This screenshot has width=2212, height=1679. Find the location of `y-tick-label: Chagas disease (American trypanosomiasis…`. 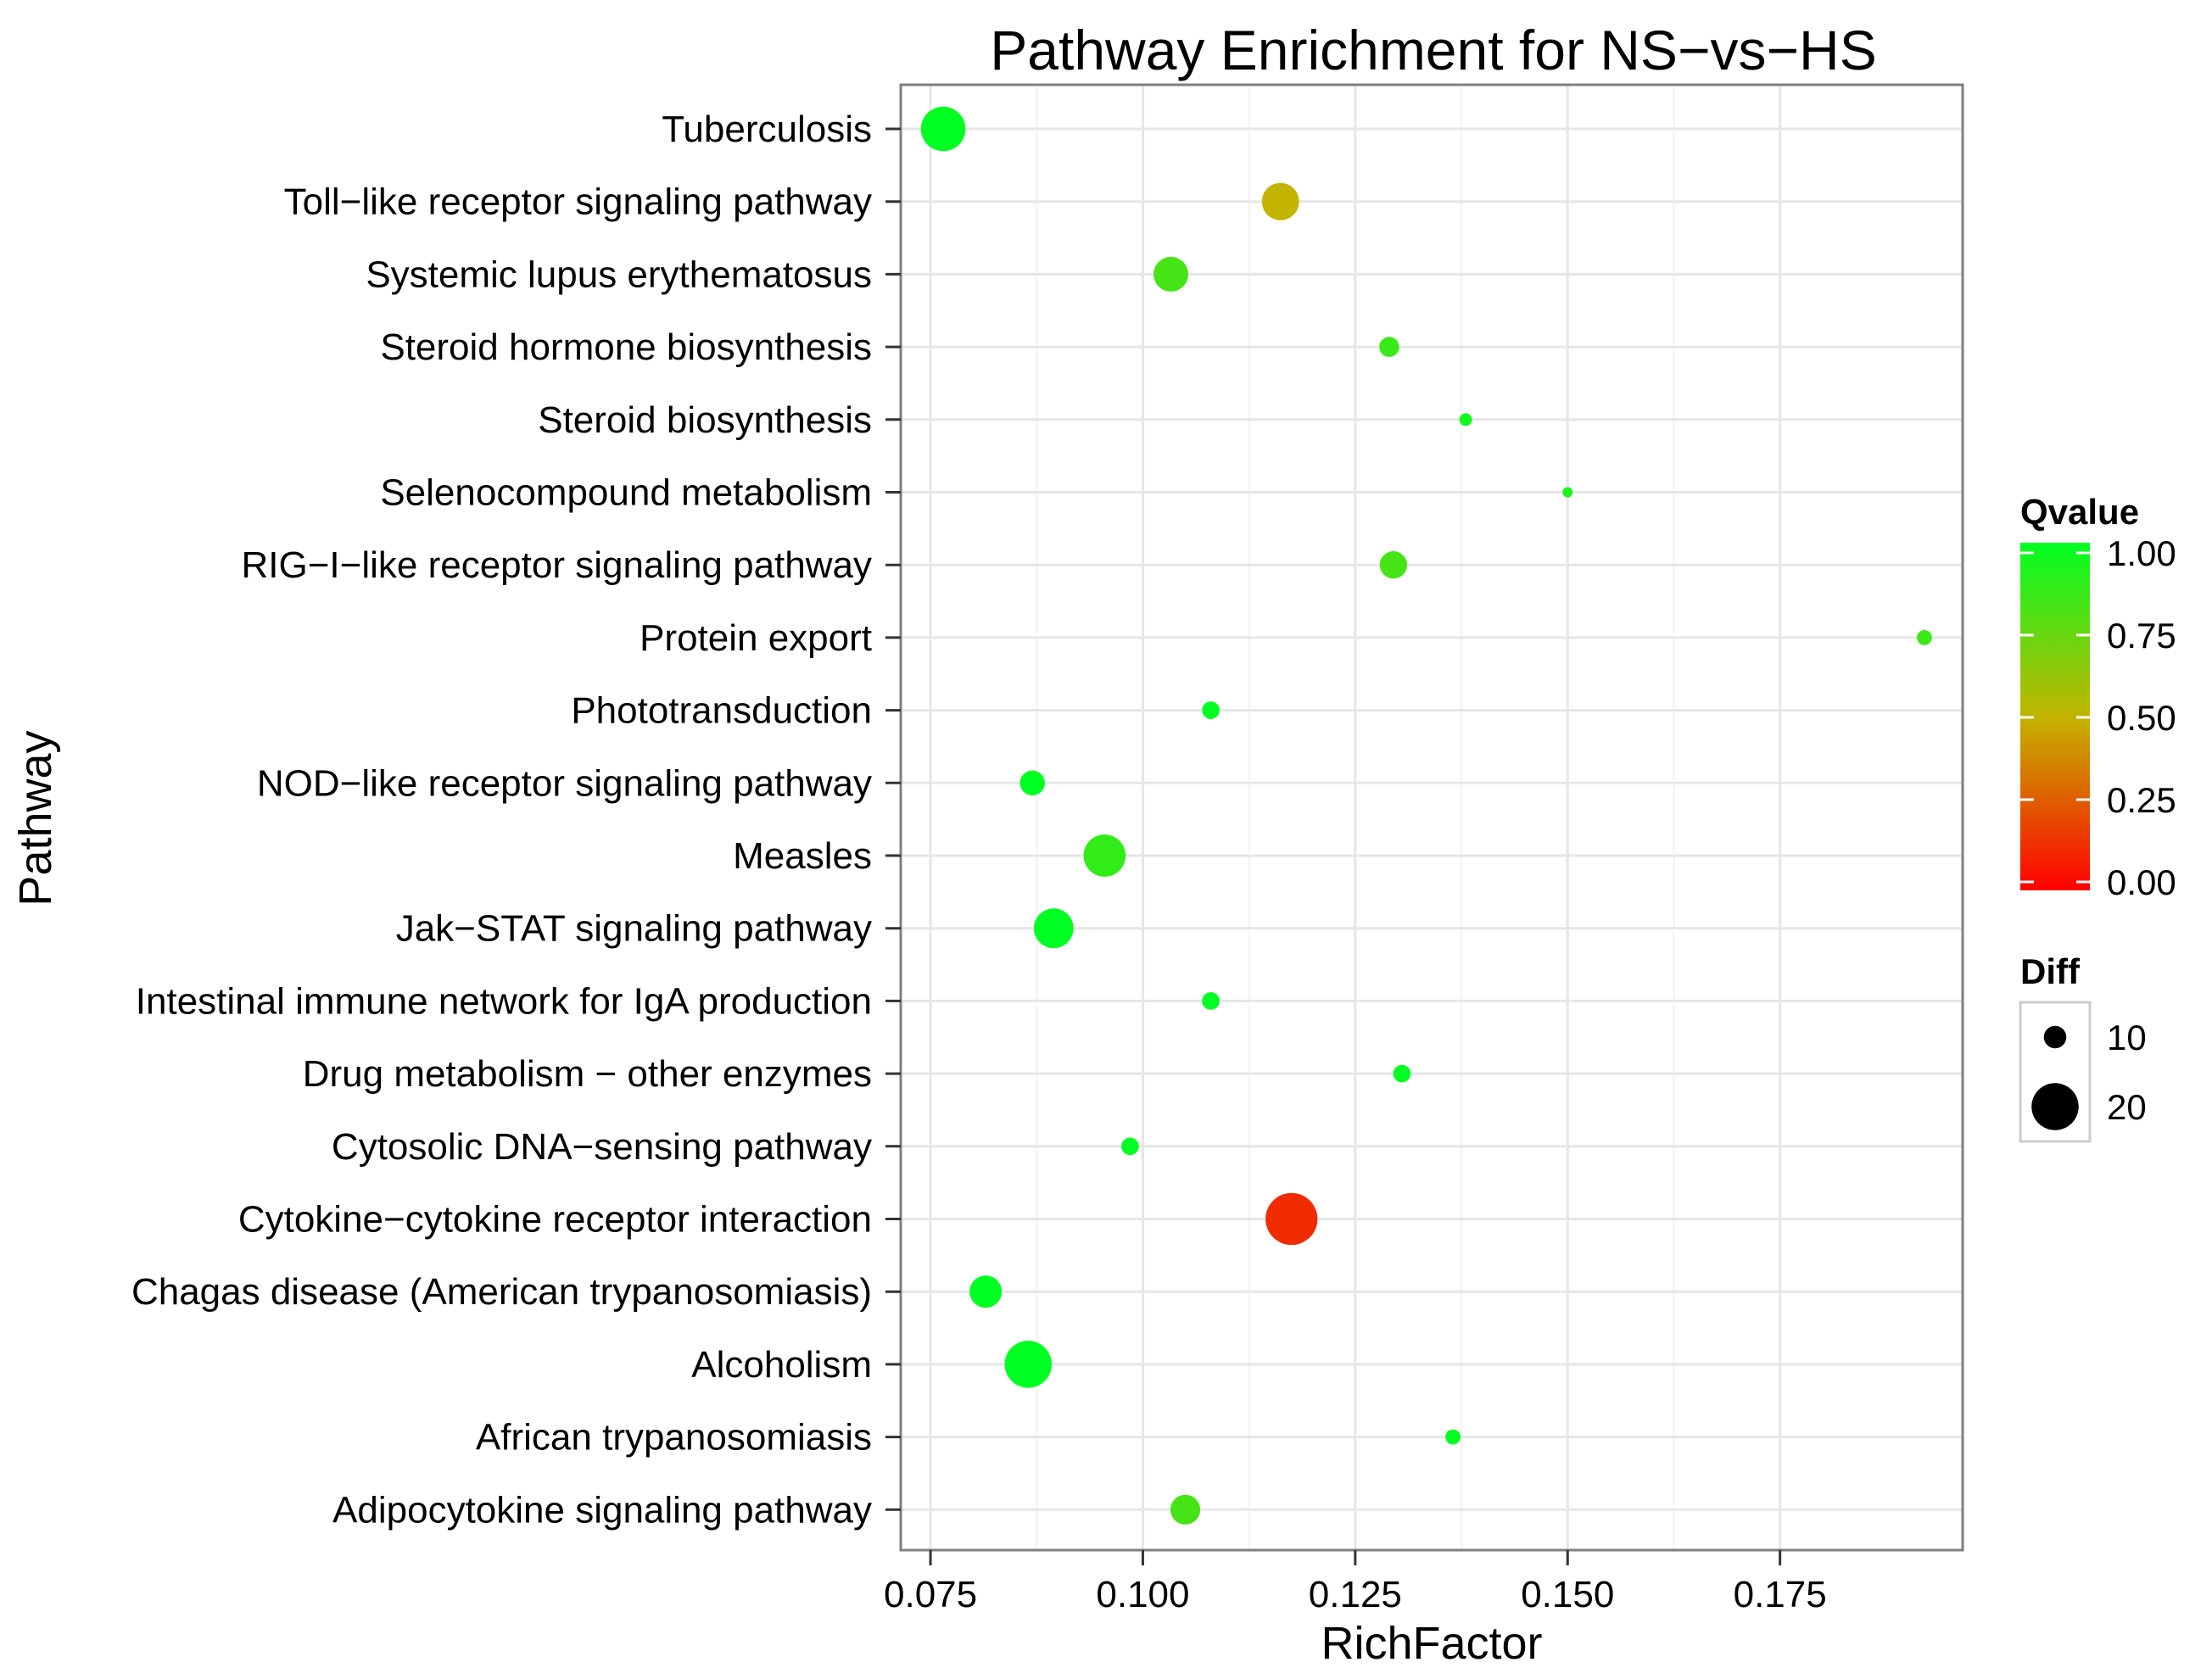

y-tick-label: Chagas disease (American trypanosomiasis… is located at coordinates (502, 1292).